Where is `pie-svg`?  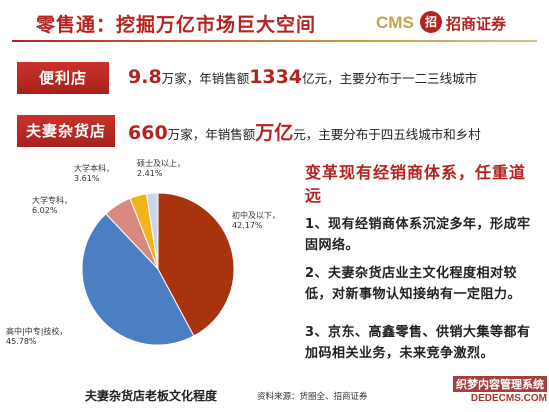 pie-svg is located at coordinates (158, 269).